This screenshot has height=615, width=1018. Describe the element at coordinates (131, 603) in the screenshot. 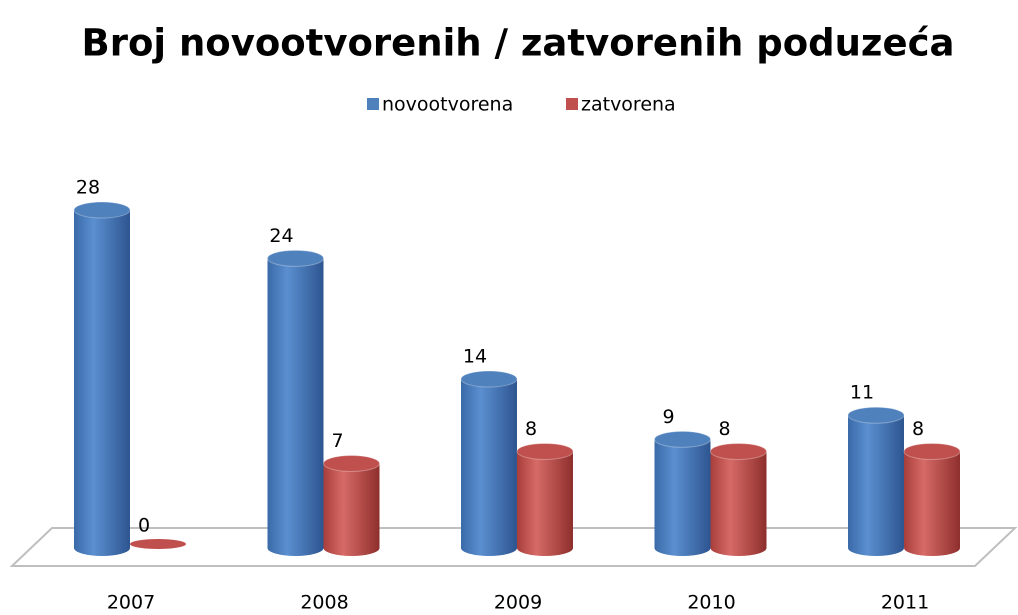

I see `x-tick-label: 2007` at that location.